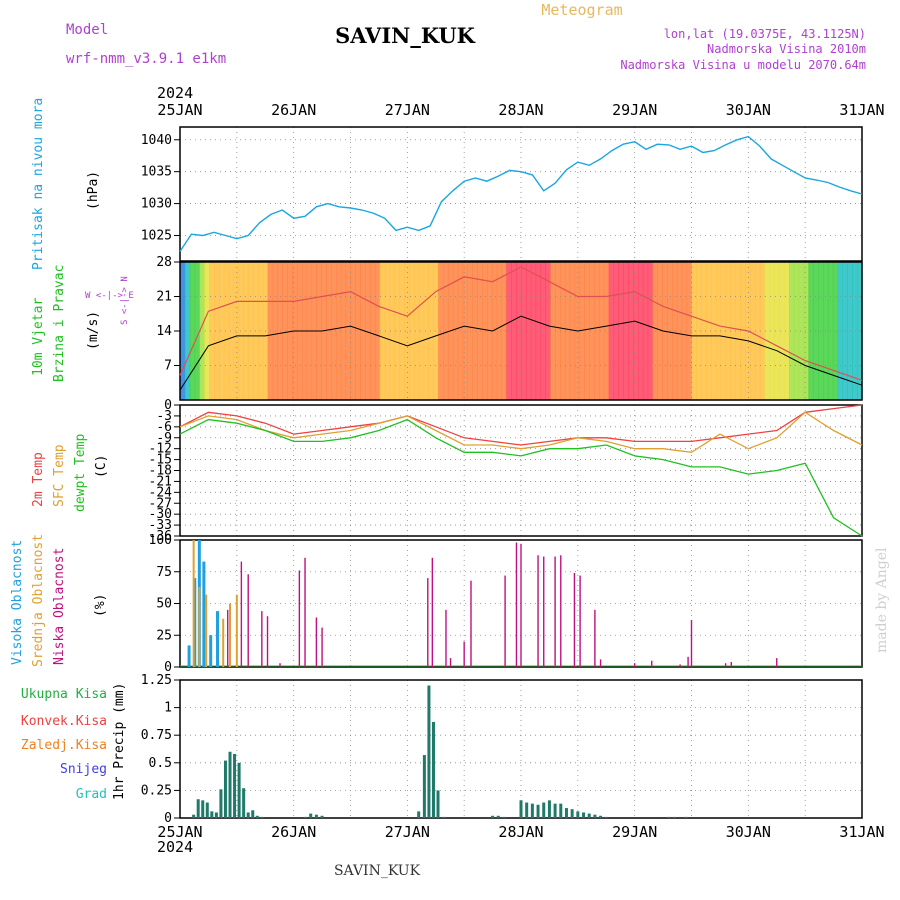 The height and width of the screenshot is (900, 900). Describe the element at coordinates (83, 769) in the screenshot. I see `precip-legend-snow: Snijeg` at that location.